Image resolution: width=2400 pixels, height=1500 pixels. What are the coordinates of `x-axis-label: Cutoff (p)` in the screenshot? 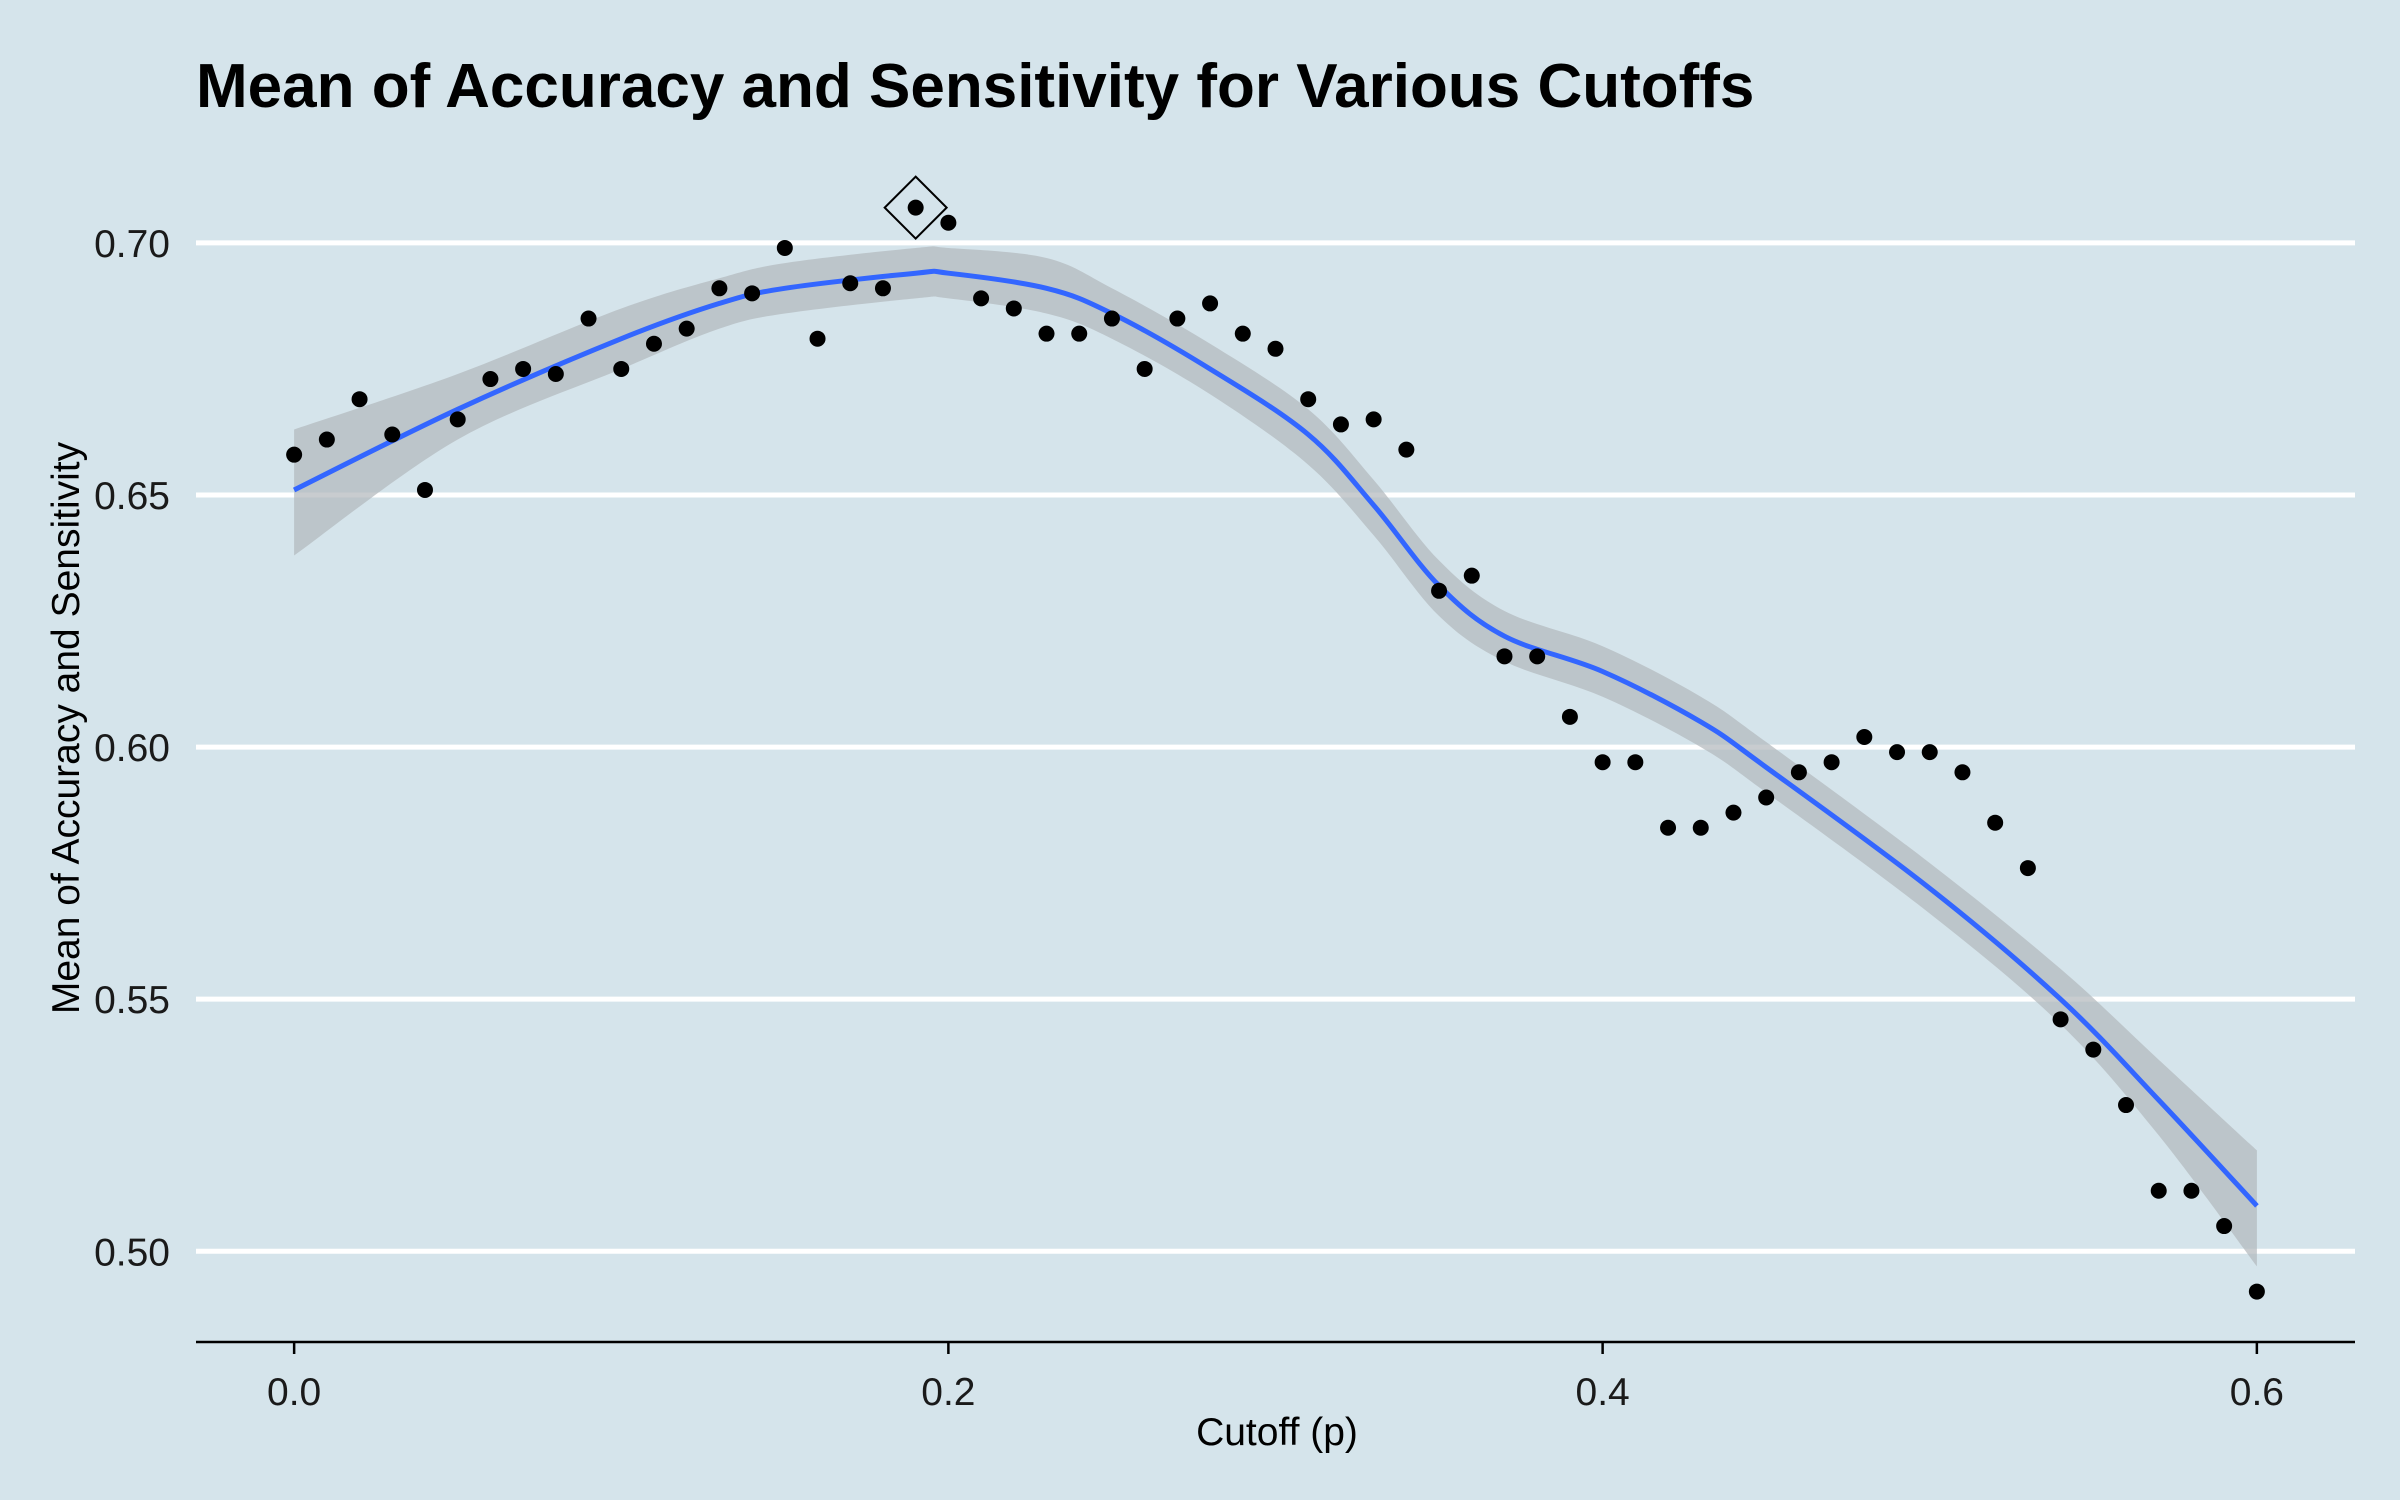 It's located at (1277, 1432).